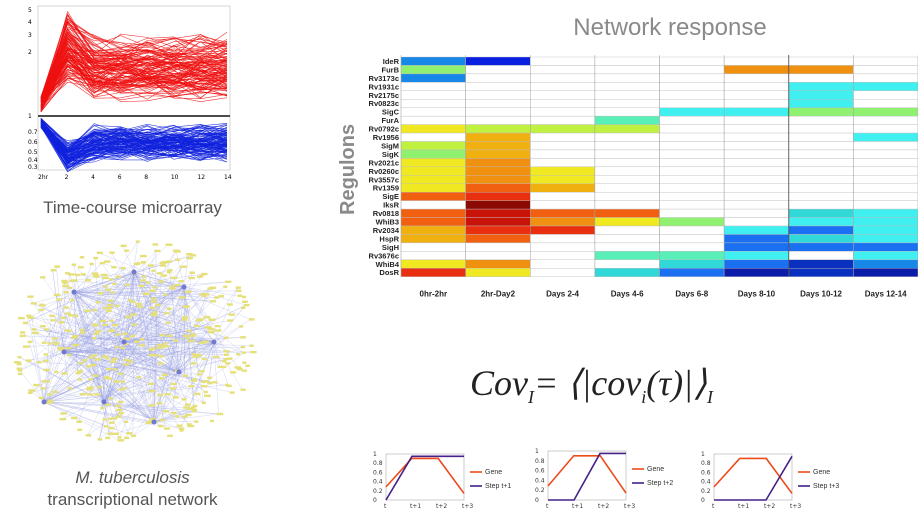 The image size is (918, 517). I want to click on formula-func-sub: i, so click(644, 397).